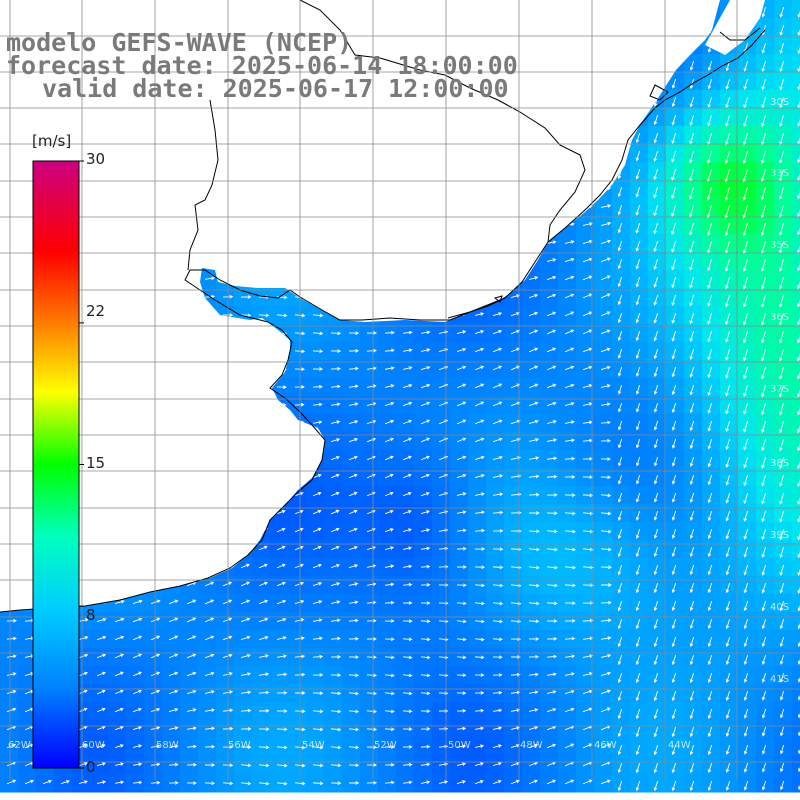  What do you see at coordinates (239, 745) in the screenshot?
I see `lon-label: 56W` at bounding box center [239, 745].